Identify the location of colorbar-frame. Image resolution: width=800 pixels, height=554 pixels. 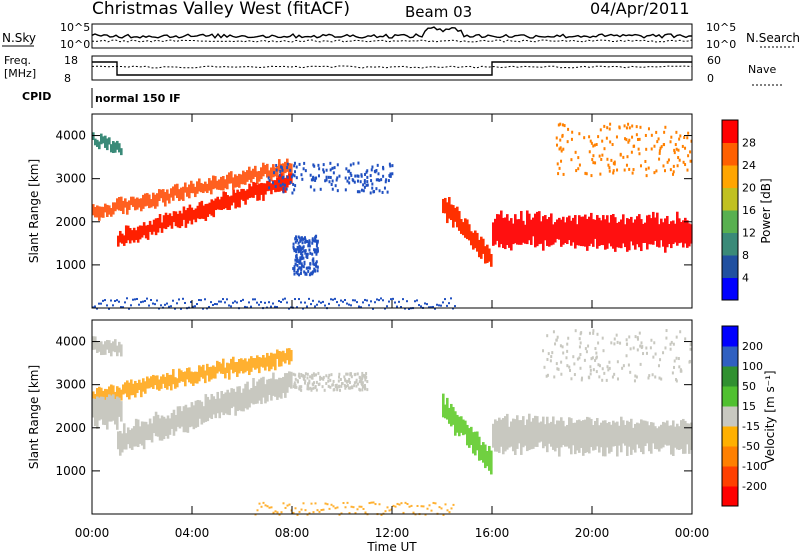
(730, 210).